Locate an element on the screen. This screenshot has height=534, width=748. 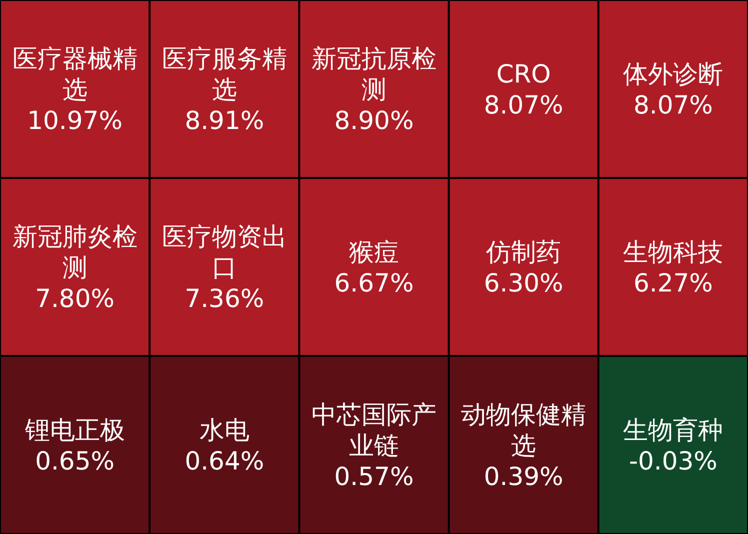
category-label: CRO is located at coordinates (523, 73).